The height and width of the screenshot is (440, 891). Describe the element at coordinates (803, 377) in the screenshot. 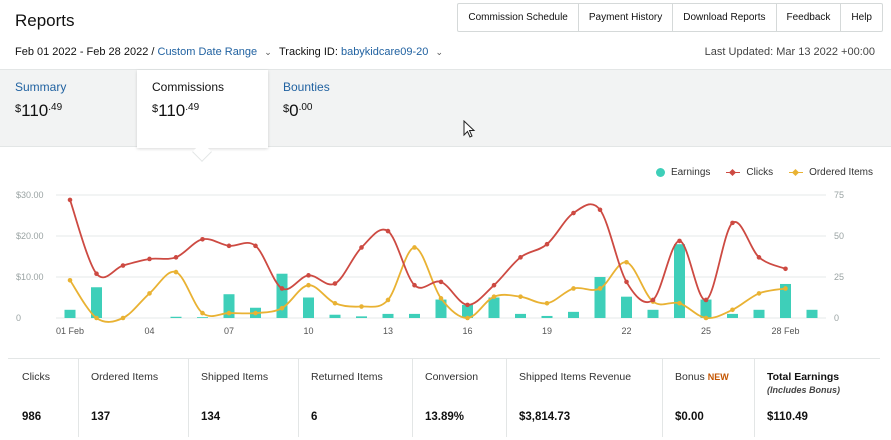

I see `stat-label: Total Earnings` at that location.